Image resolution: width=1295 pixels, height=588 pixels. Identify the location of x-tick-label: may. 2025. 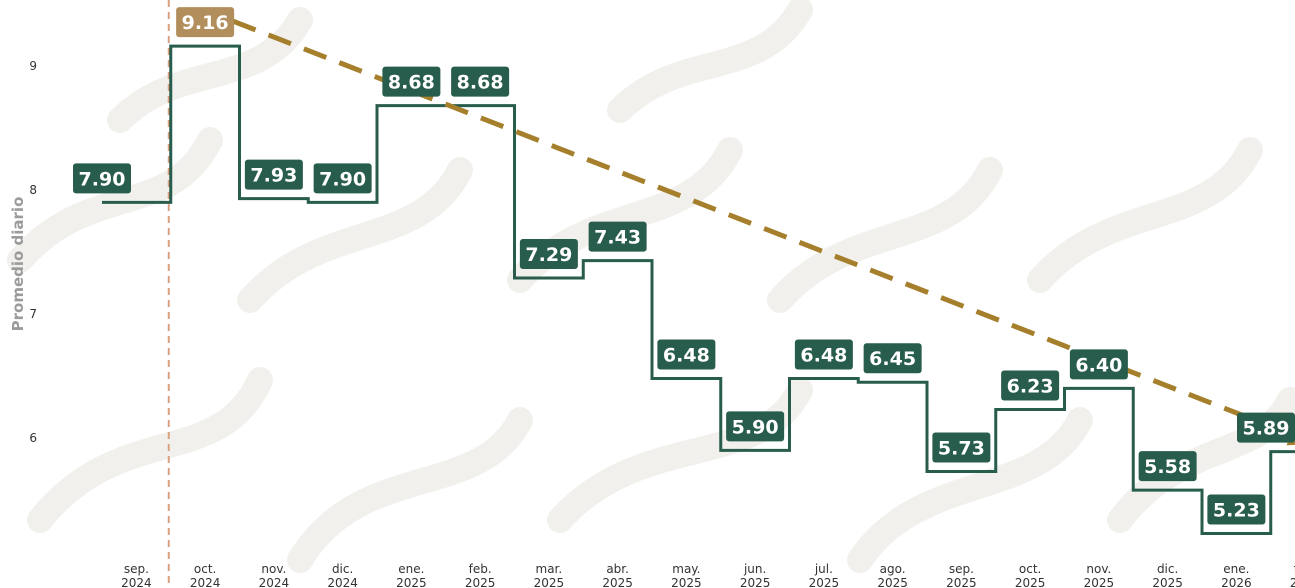
(686, 575).